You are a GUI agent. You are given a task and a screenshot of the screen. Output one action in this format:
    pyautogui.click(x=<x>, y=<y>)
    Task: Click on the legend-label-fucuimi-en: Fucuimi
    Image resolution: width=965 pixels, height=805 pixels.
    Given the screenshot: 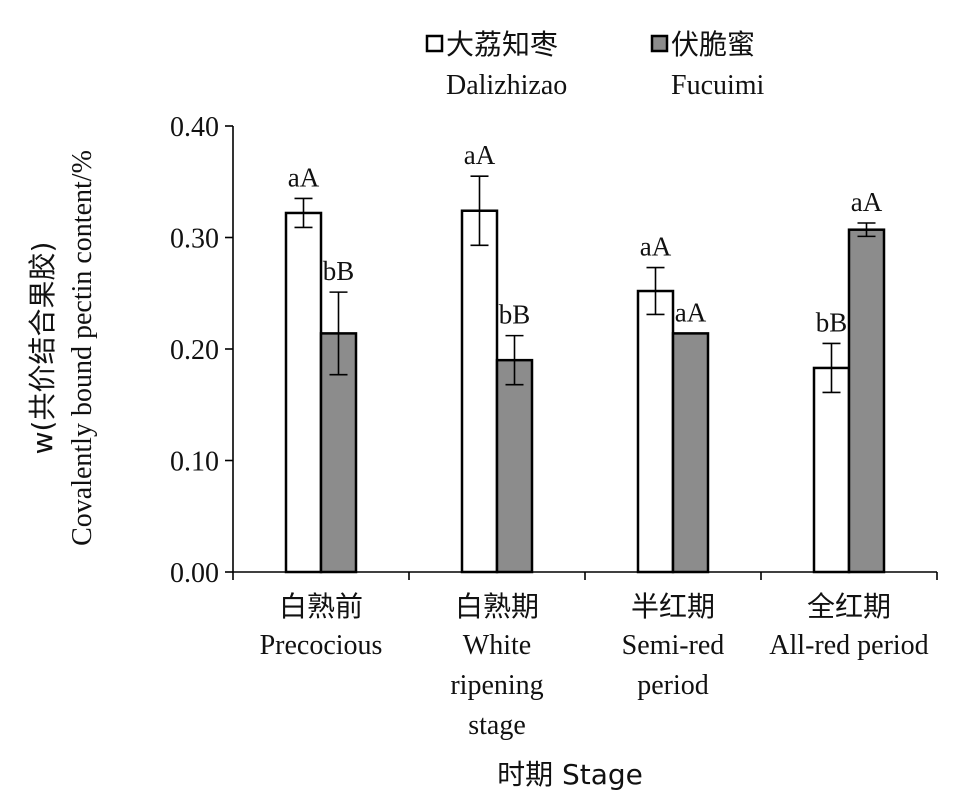 What is the action you would take?
    pyautogui.click(x=718, y=85)
    